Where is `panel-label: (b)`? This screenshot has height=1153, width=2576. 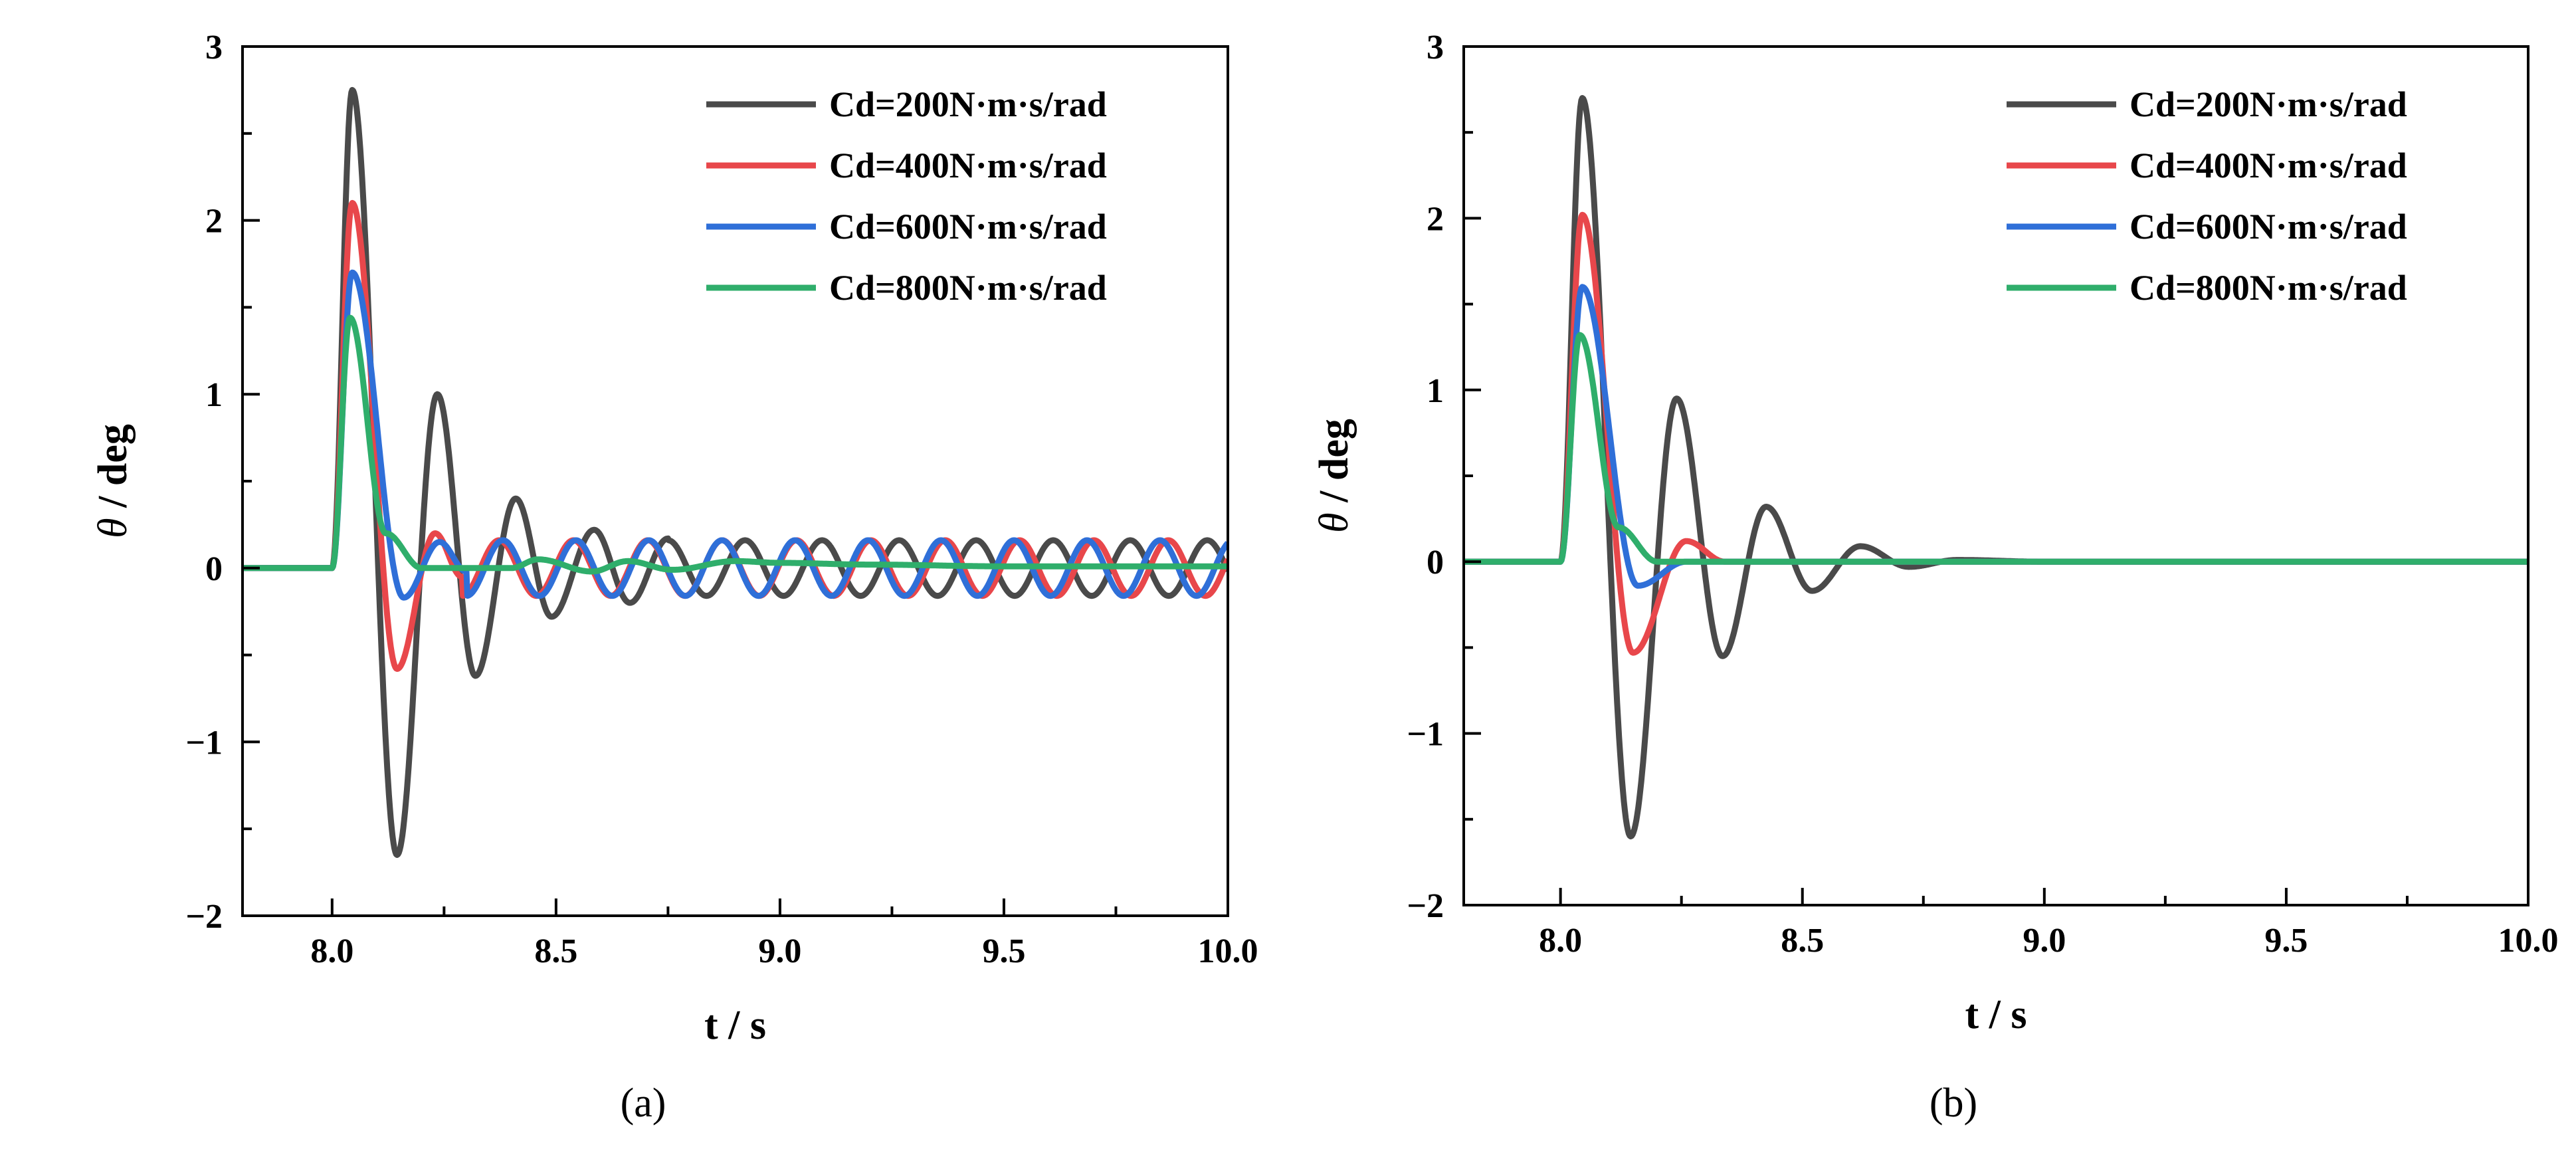
panel-label: (b) is located at coordinates (1954, 1103).